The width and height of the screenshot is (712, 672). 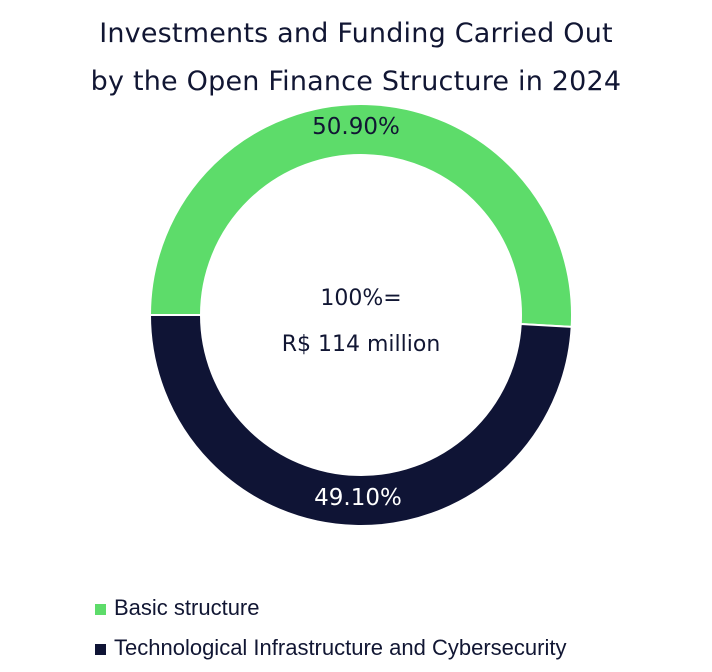 I want to click on slice-label-tech-infrastructure: 49.10%, so click(x=358, y=498).